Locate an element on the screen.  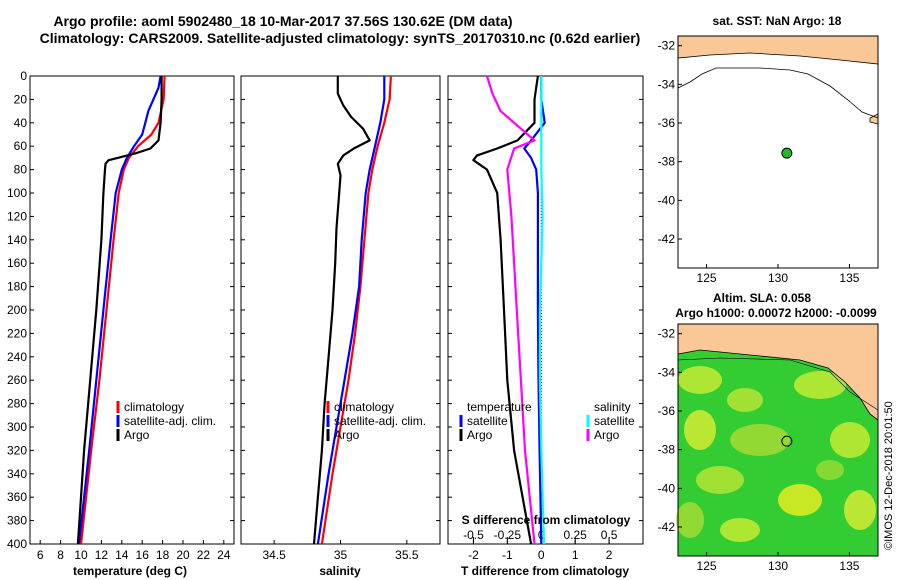
imos-stamp: ©IMOS 12-Dec-2018 20:01:50 is located at coordinates (889, 475).